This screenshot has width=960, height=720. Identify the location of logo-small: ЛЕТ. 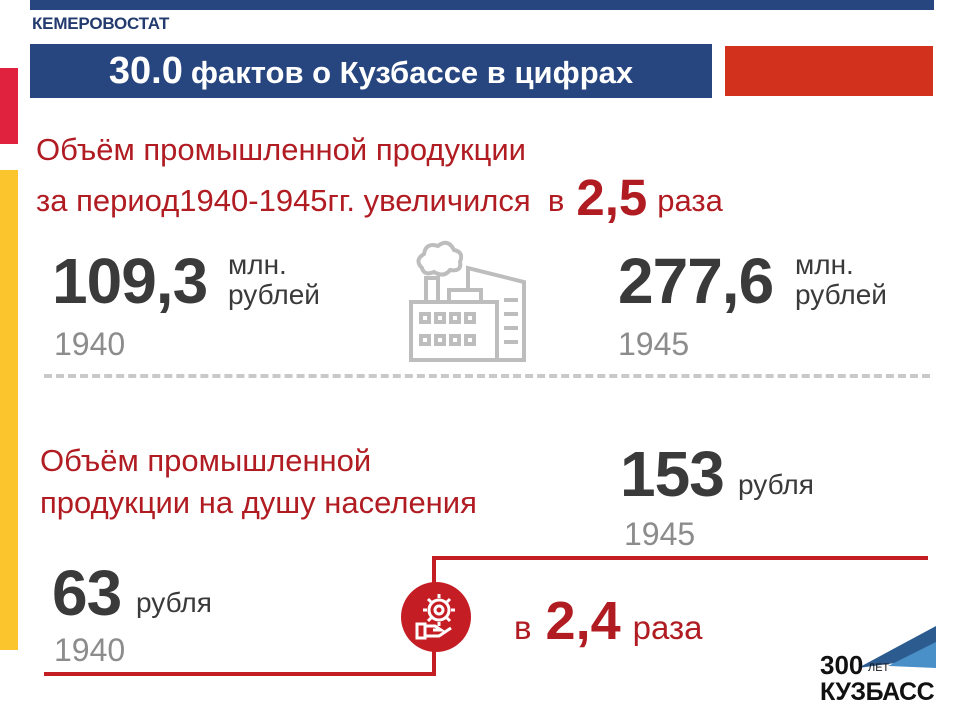
(879, 668).